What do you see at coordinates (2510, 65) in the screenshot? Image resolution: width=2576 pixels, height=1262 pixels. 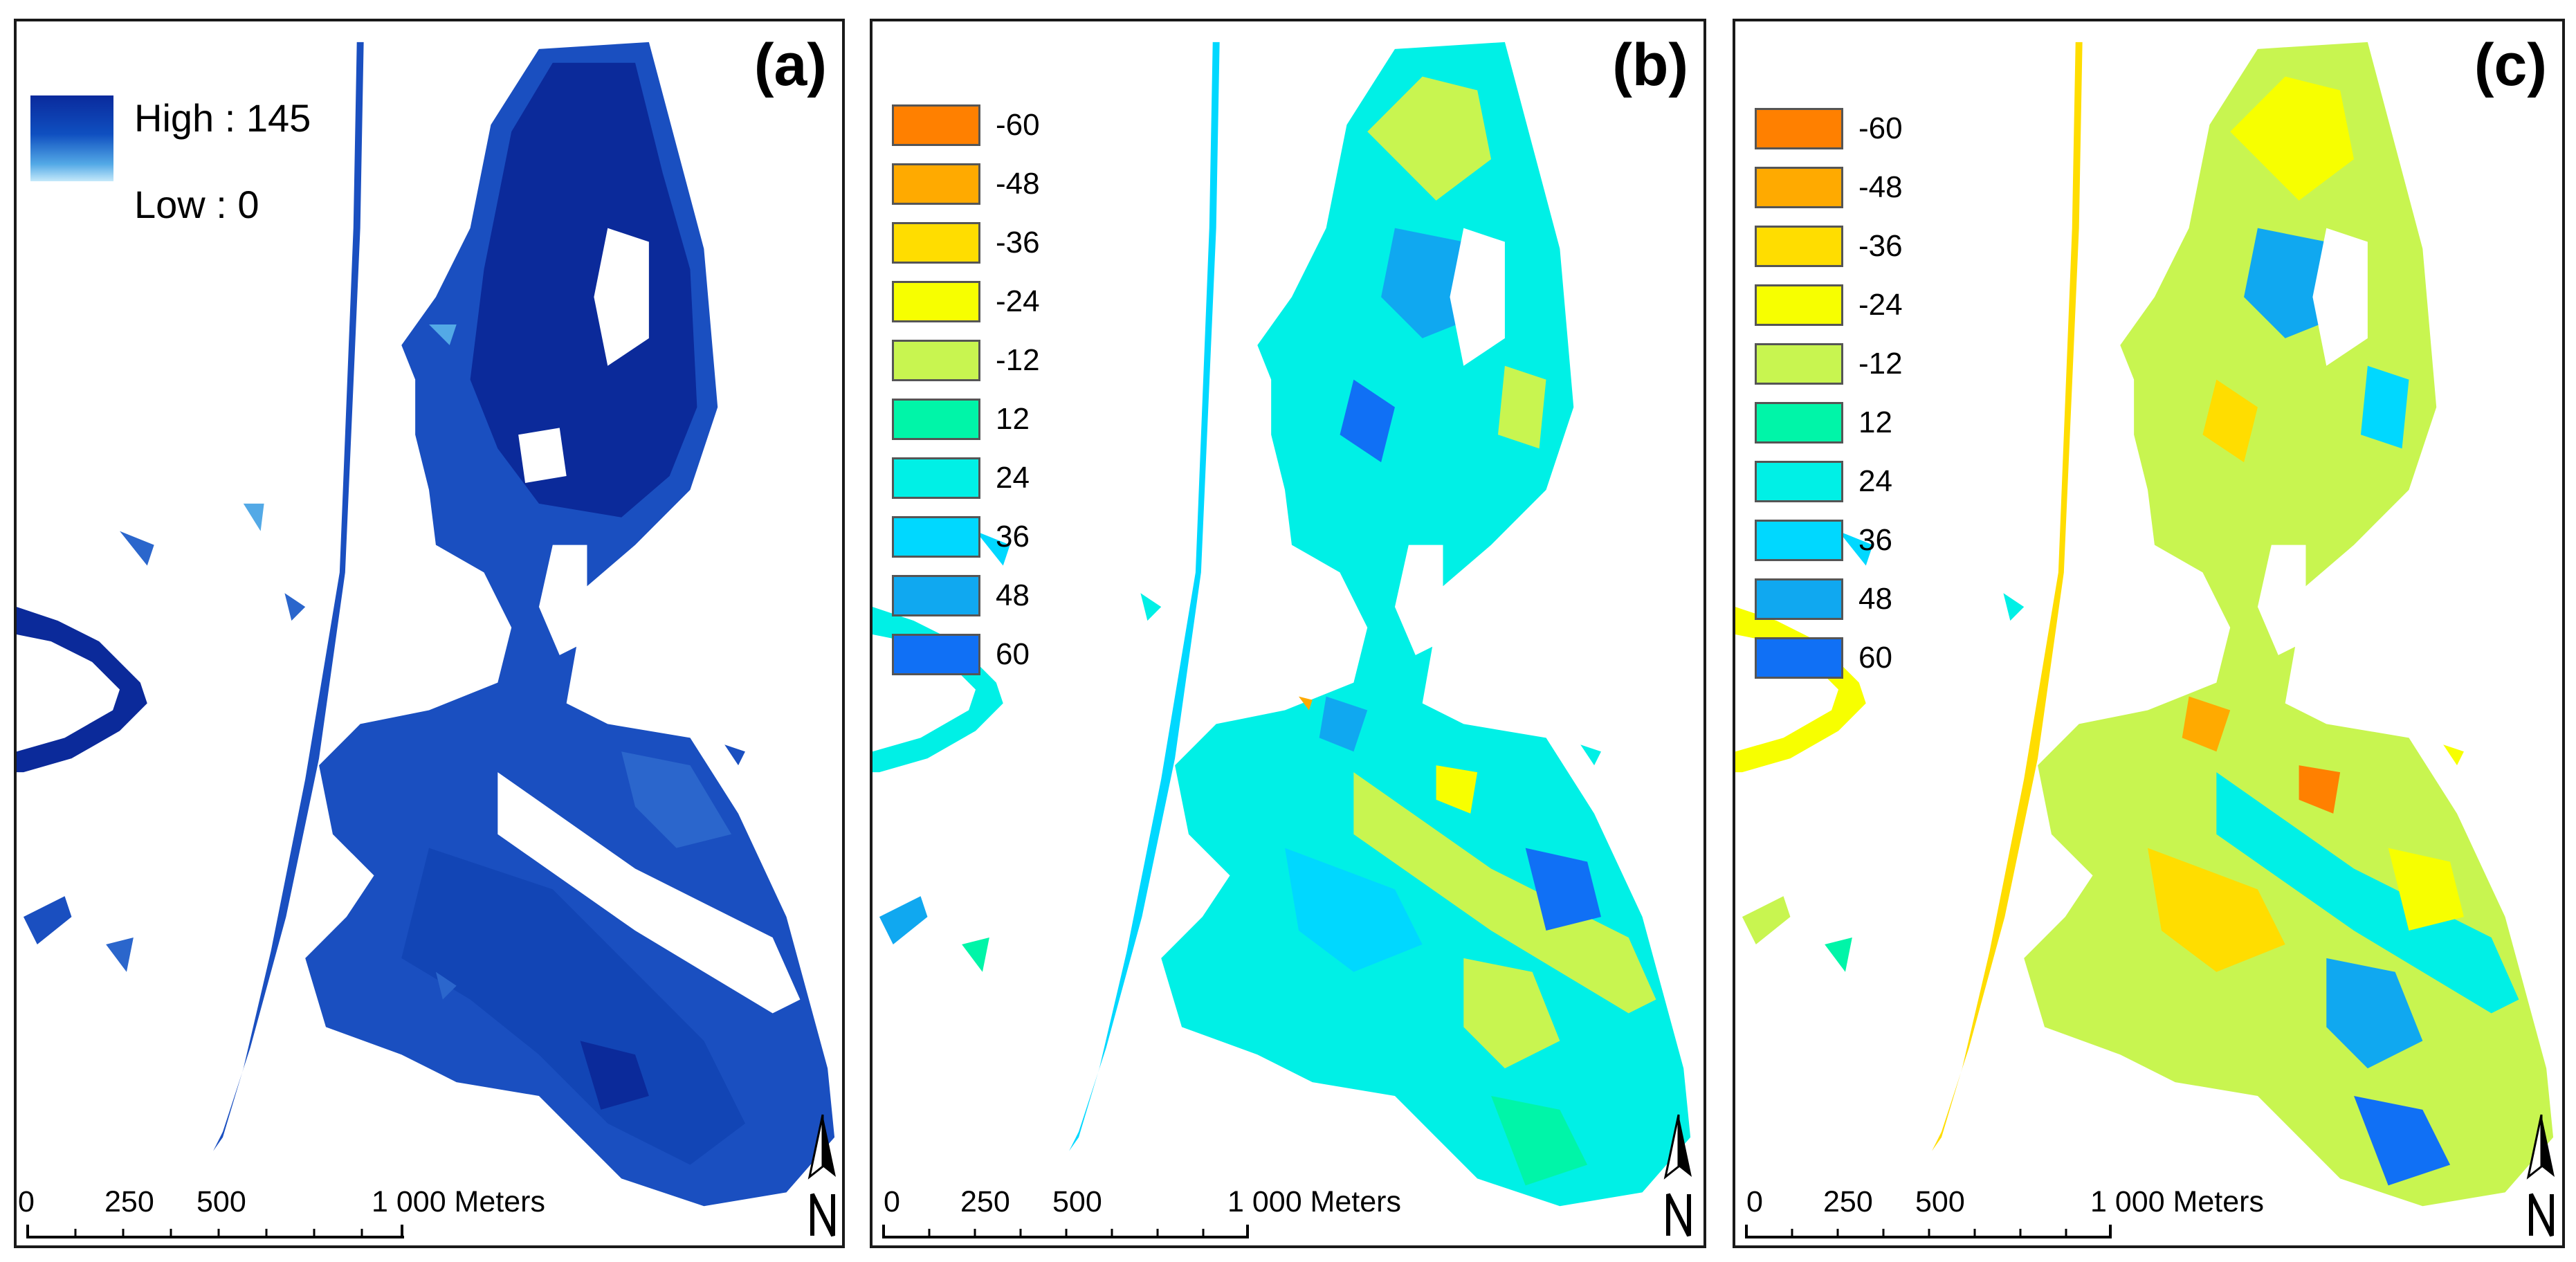 I see `panel-label-c: (c)` at bounding box center [2510, 65].